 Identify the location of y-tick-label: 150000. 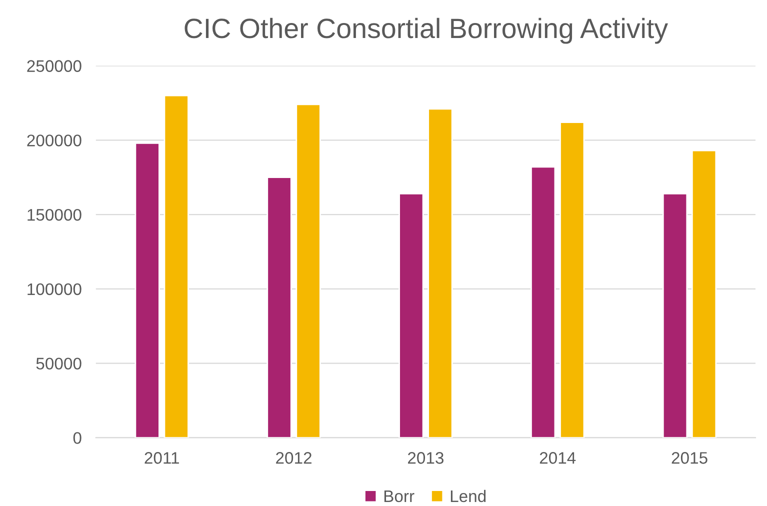
(55, 214).